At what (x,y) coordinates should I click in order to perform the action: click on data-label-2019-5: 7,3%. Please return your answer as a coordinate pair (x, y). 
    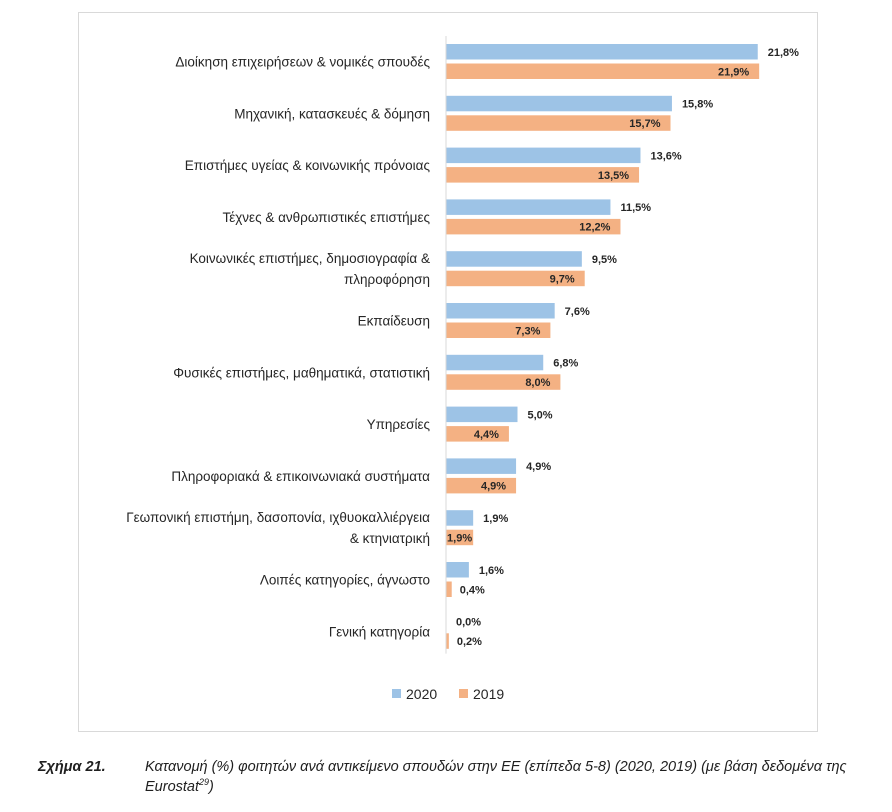
    Looking at the image, I should click on (527, 331).